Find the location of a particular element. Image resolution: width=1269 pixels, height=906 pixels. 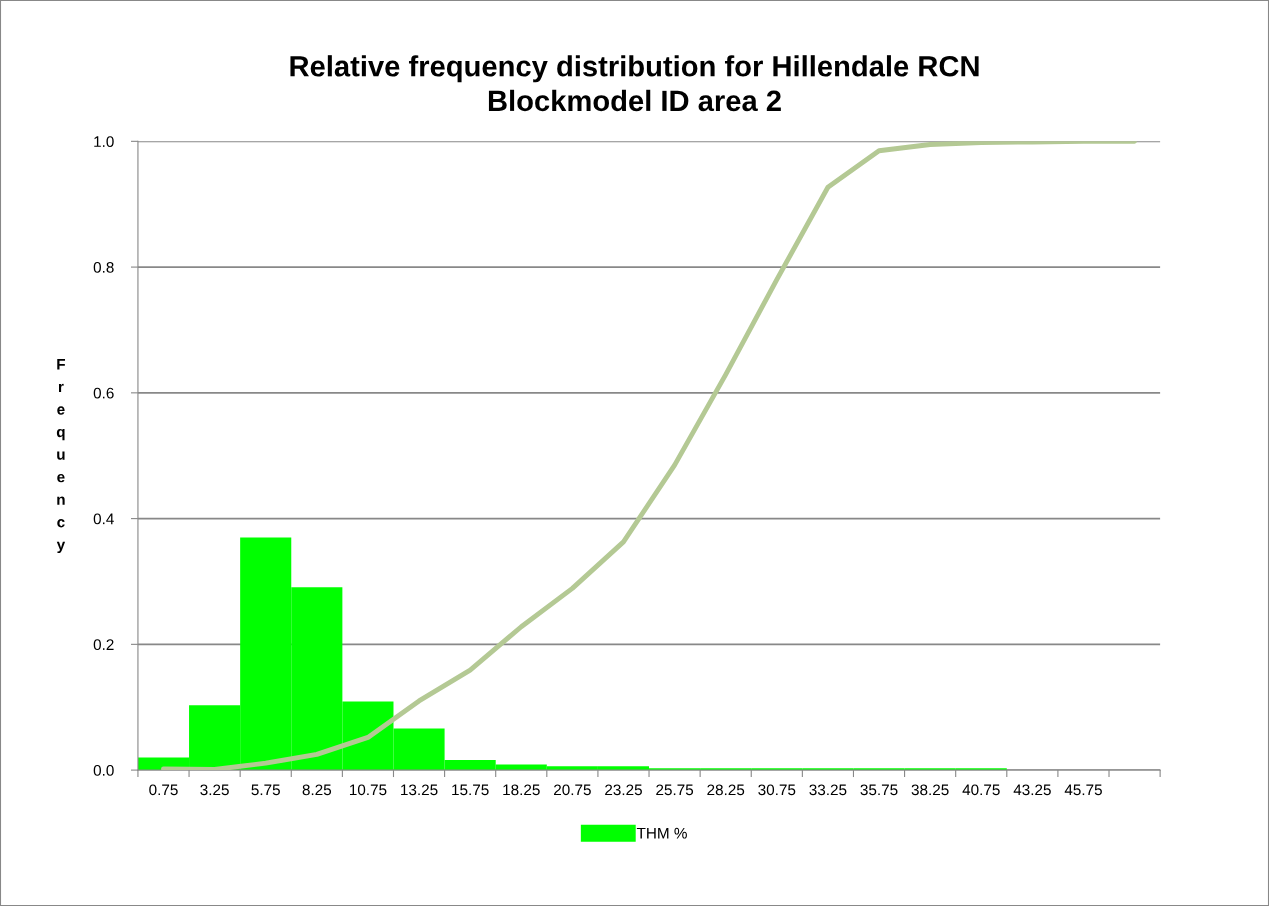

x-tick-label: 23.25 is located at coordinates (623, 790).